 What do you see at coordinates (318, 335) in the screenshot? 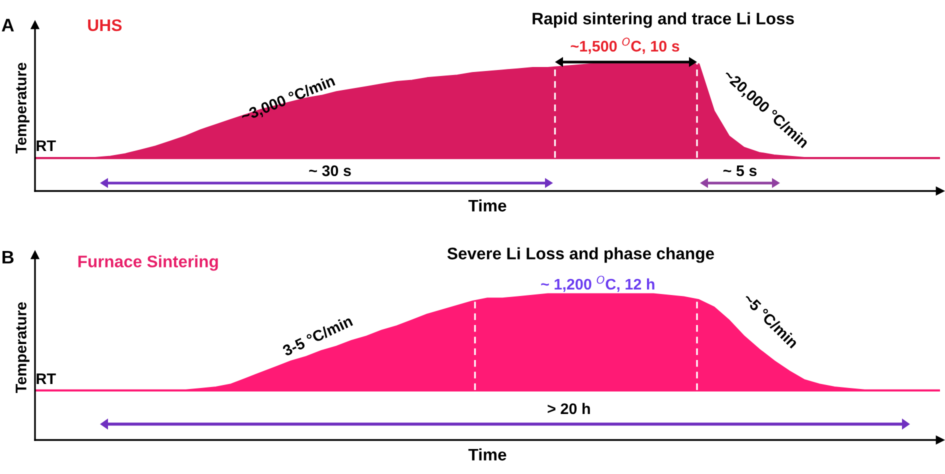
I see `annotation: 3-5 °C/min` at bounding box center [318, 335].